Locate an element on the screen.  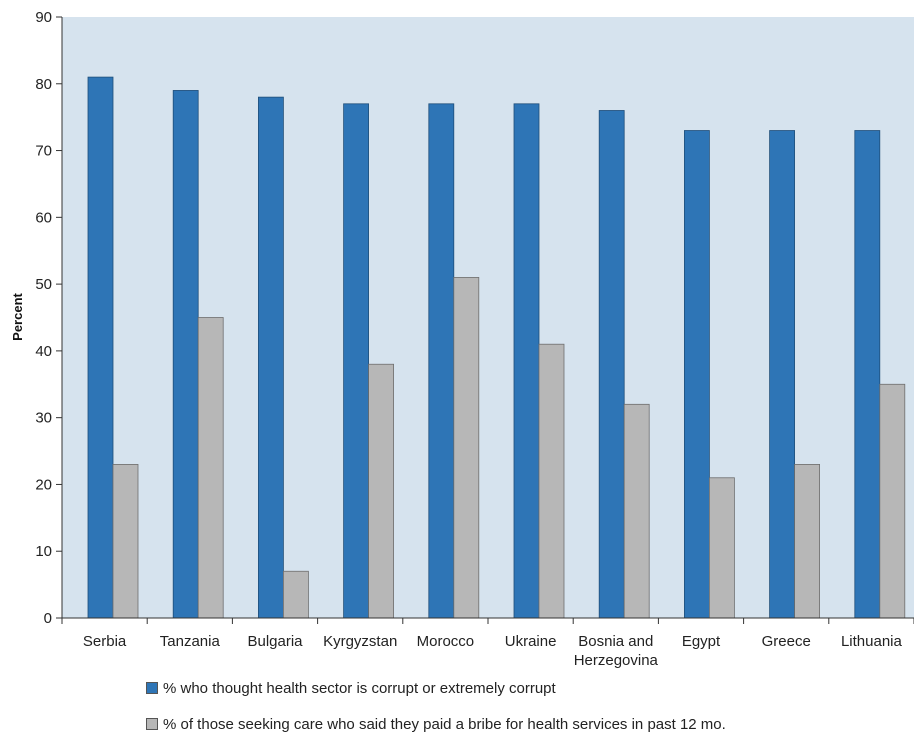
x-tick-label: Kyrgyzstan is located at coordinates (360, 641).